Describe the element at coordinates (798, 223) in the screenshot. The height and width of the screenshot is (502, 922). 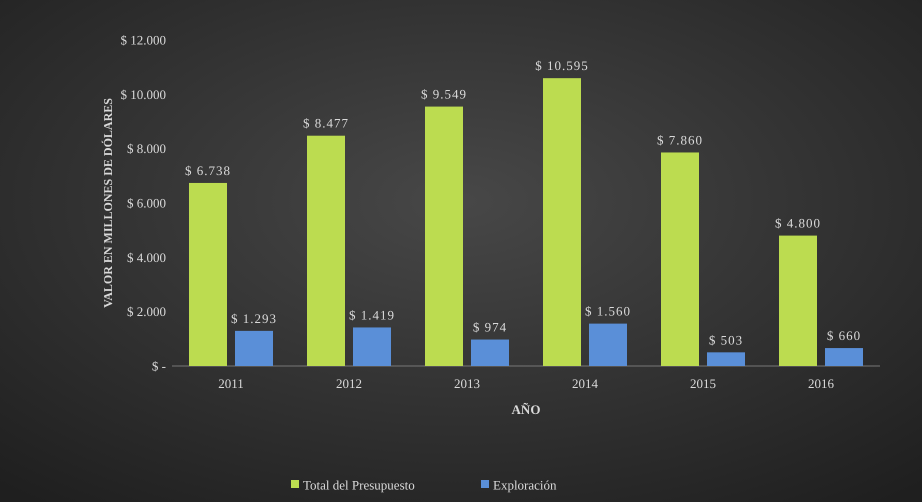
I see `data-label: $ 4.800` at that location.